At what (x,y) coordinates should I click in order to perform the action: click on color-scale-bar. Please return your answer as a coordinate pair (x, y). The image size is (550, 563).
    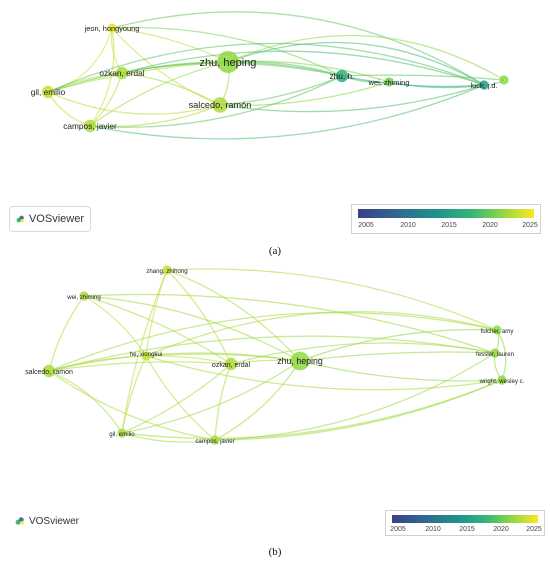
    Looking at the image, I should click on (446, 213).